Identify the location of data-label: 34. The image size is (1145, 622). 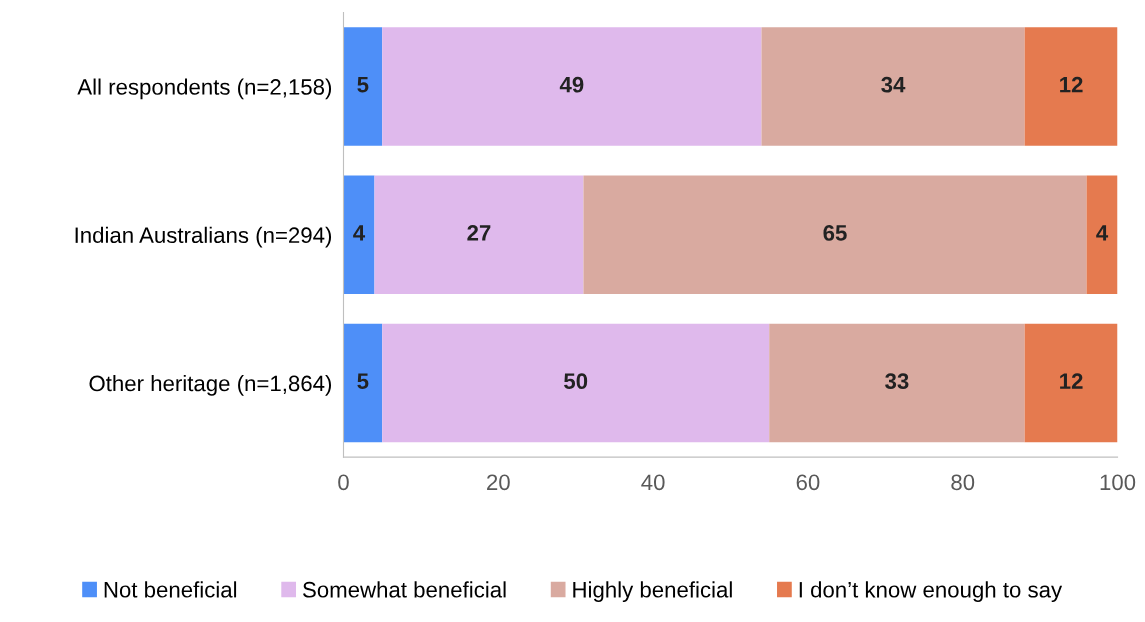
(893, 84).